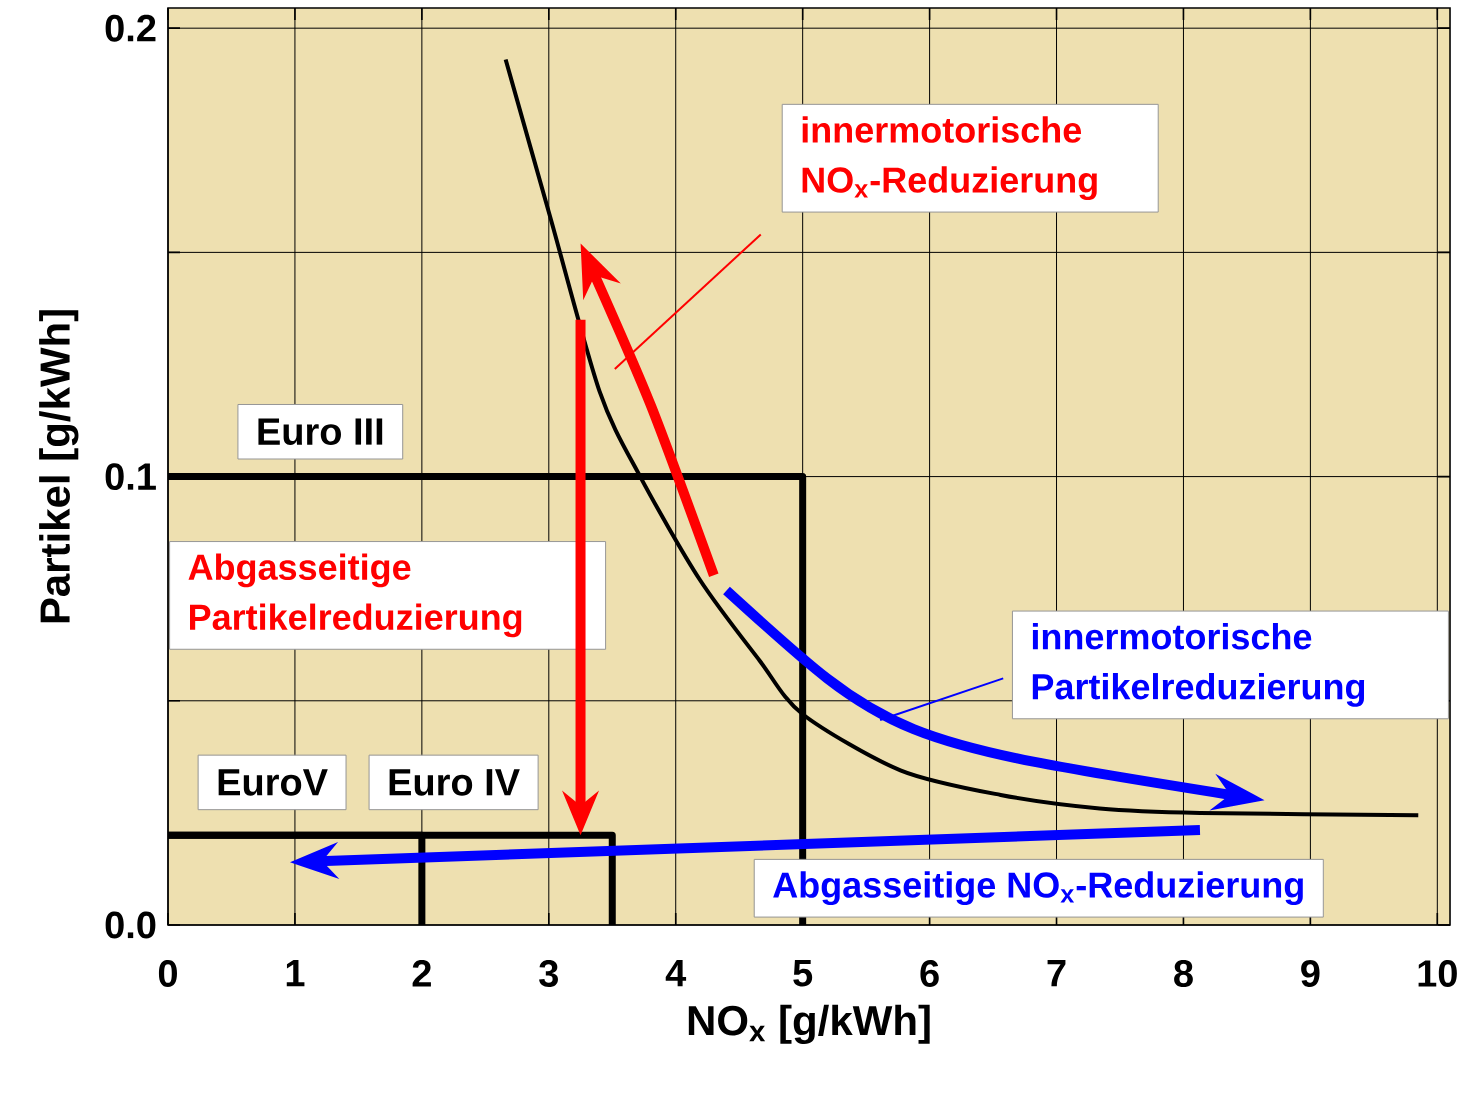 Image resolution: width=1466 pixels, height=1093 pixels. I want to click on x-tick-label: 4, so click(676, 973).